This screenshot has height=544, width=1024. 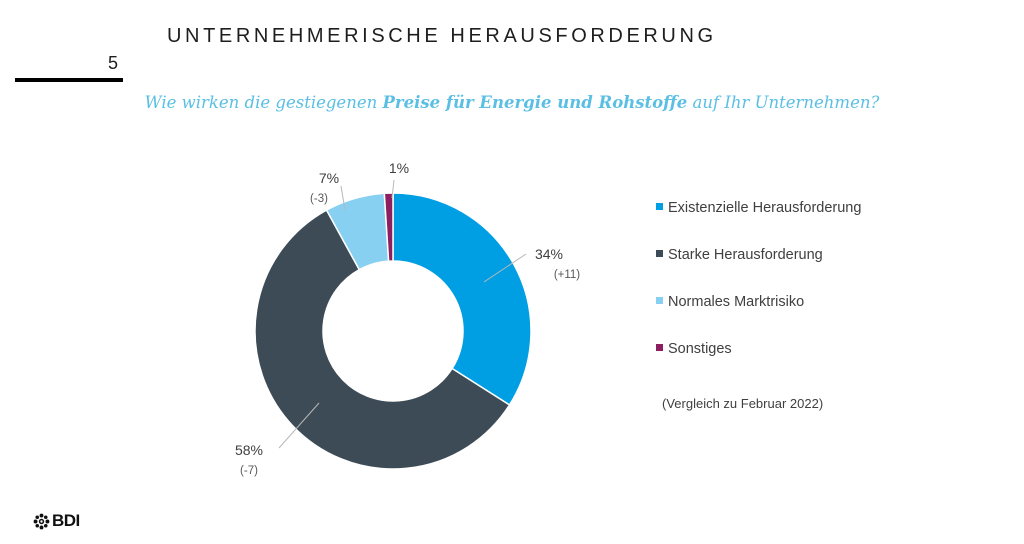 I want to click on legend-item-sonstiges: Sonstiges, so click(x=694, y=349).